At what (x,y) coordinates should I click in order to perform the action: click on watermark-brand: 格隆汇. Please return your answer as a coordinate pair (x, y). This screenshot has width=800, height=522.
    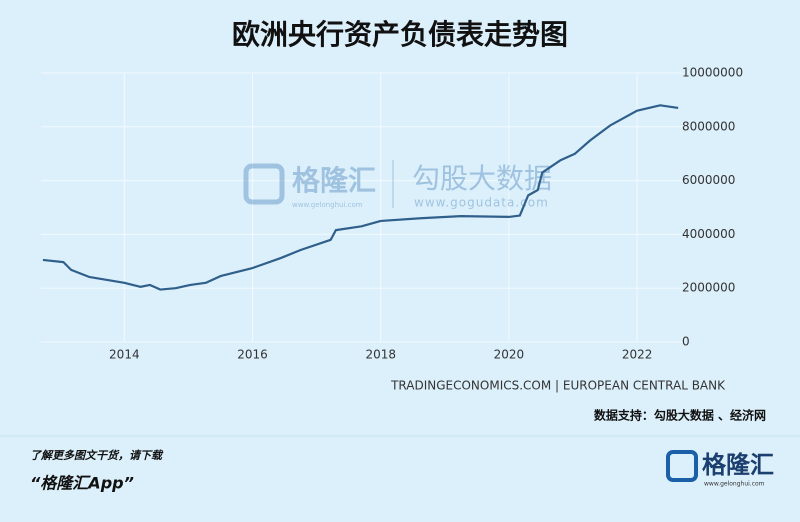
    Looking at the image, I should click on (334, 180).